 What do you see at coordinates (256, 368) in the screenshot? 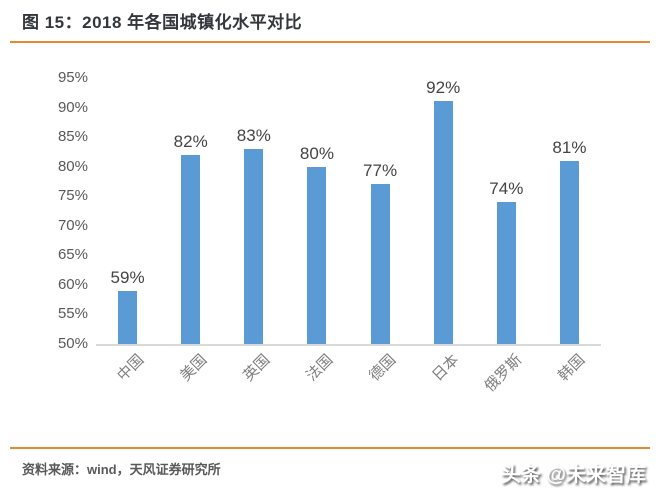
I see `x-axis-category-label: 英国` at bounding box center [256, 368].